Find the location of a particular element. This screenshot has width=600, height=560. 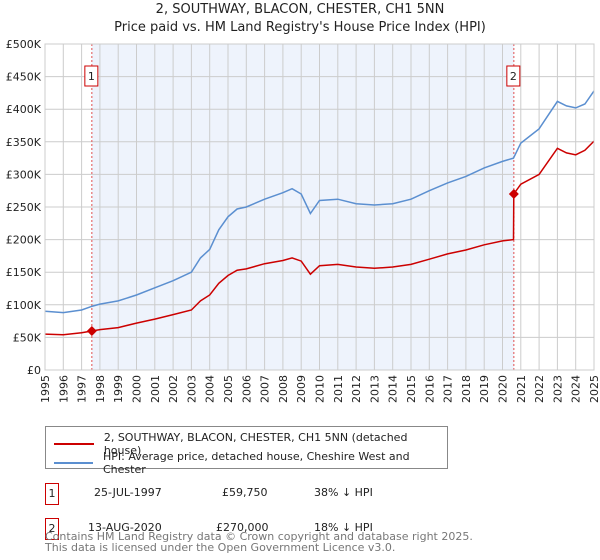

x-tick-label: 2022 is located at coordinates (539, 389).